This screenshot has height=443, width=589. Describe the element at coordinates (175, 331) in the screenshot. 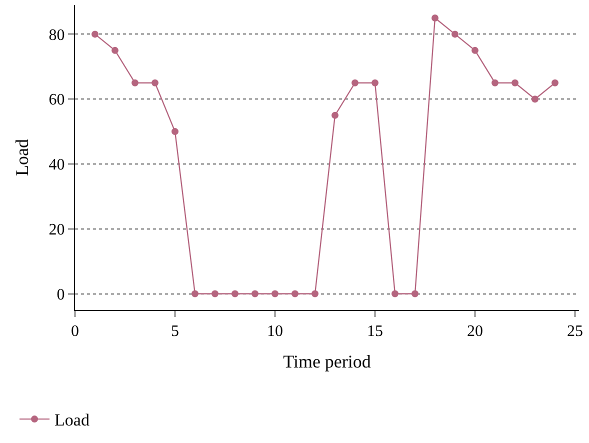

I see `x-tick-label: 5` at that location.